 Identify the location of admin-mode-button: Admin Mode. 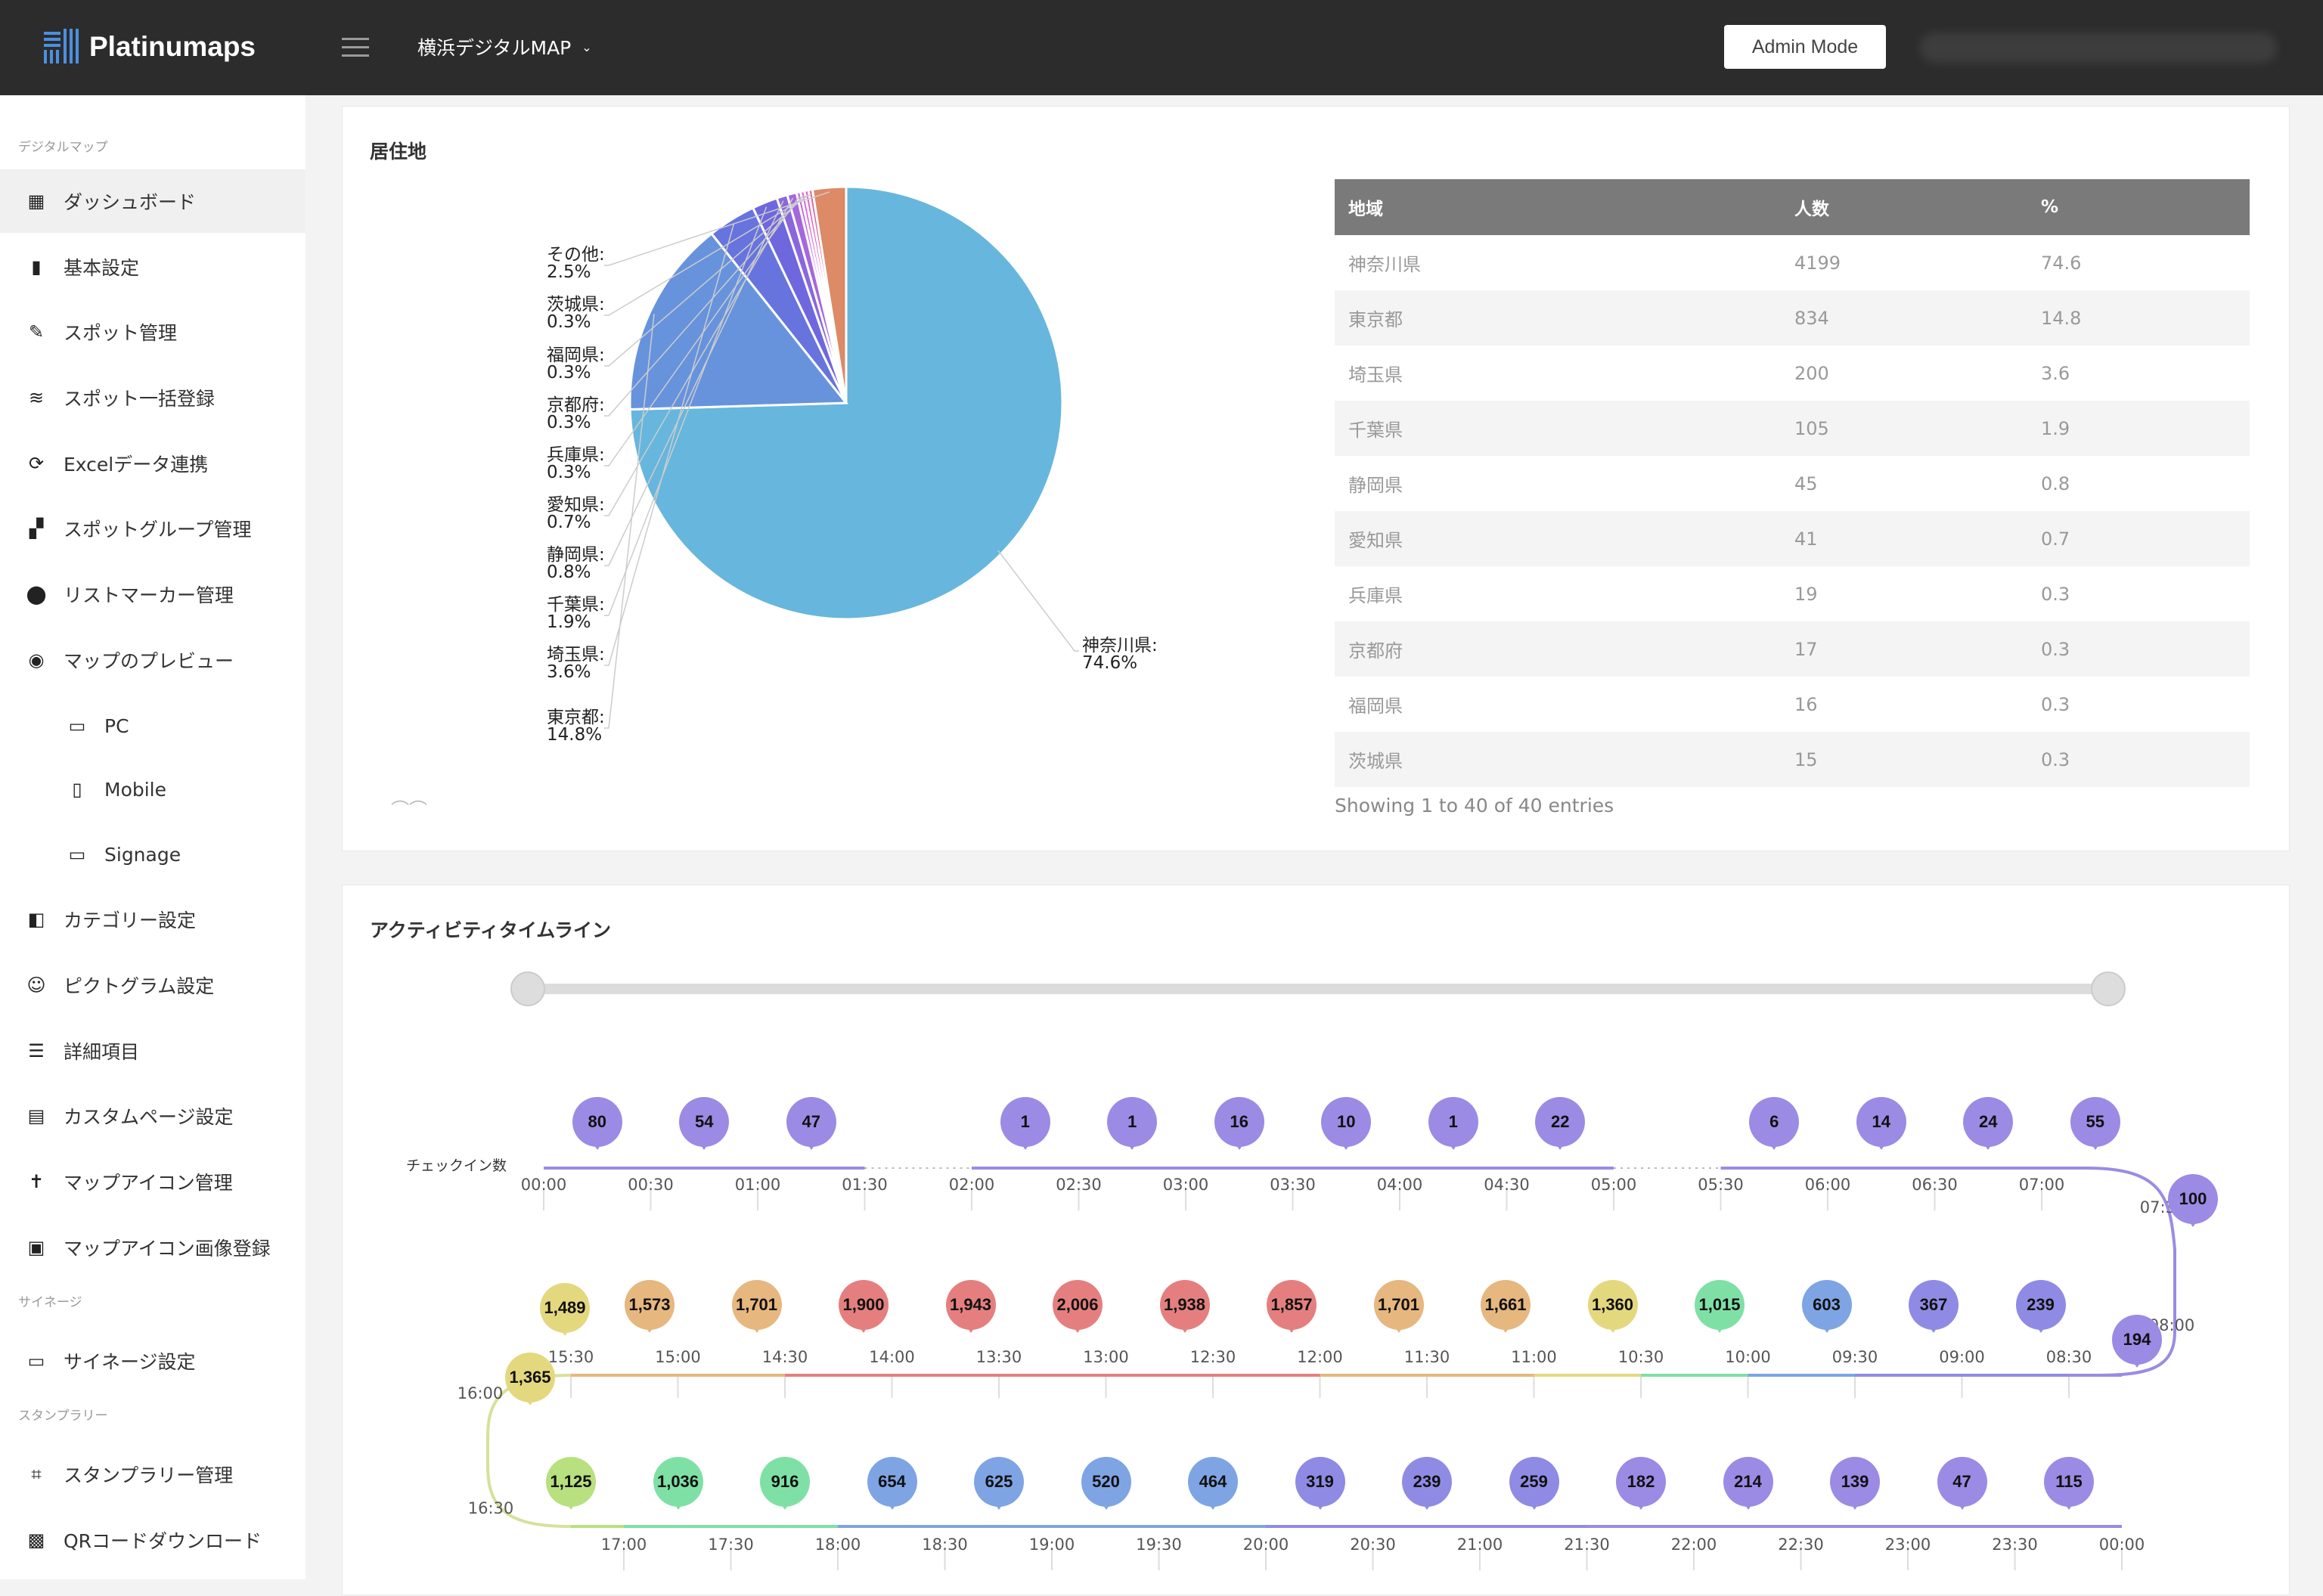
(1805, 47).